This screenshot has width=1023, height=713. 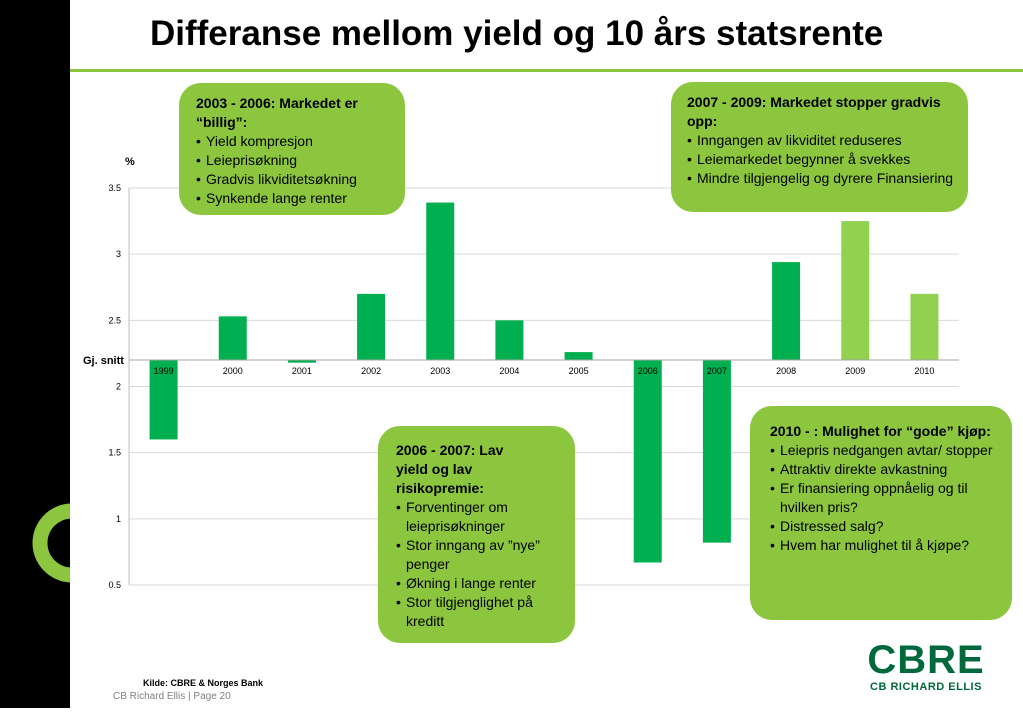 What do you see at coordinates (233, 371) in the screenshot?
I see `x-tick-label: 2000` at bounding box center [233, 371].